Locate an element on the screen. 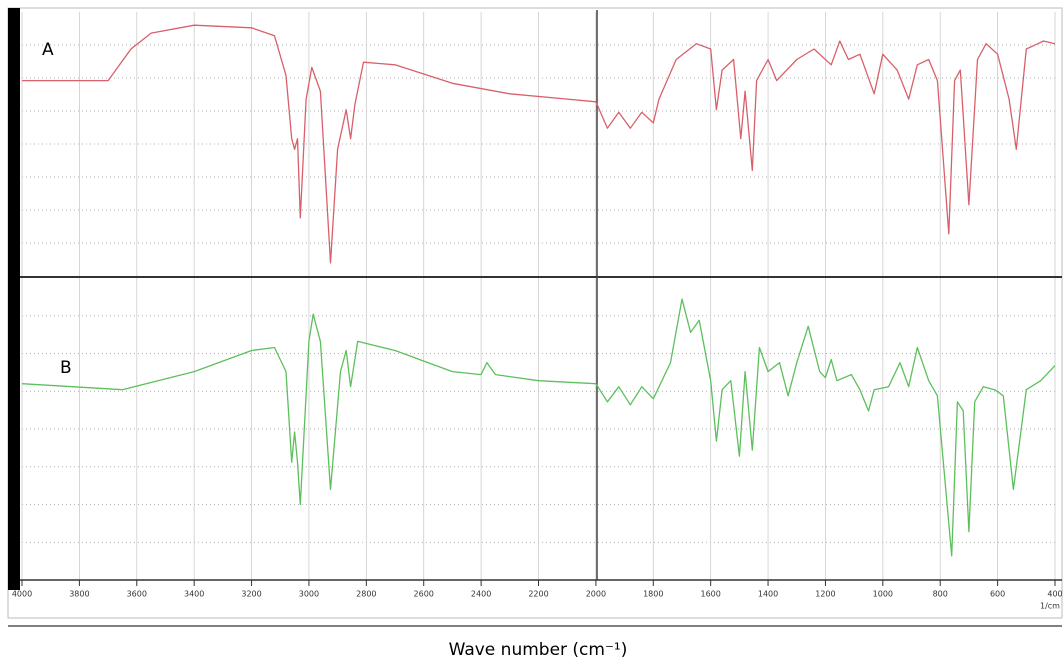 The width and height of the screenshot is (1064, 662). x-tick-label: 4000 is located at coordinates (22, 594).